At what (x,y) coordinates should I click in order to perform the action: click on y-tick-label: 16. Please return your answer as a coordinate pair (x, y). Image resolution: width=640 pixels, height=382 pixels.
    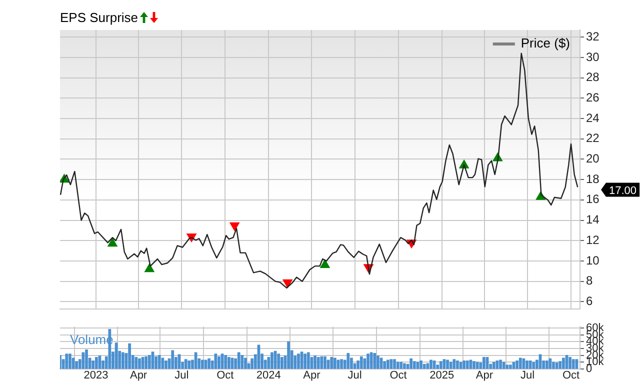
    Looking at the image, I should click on (593, 199).